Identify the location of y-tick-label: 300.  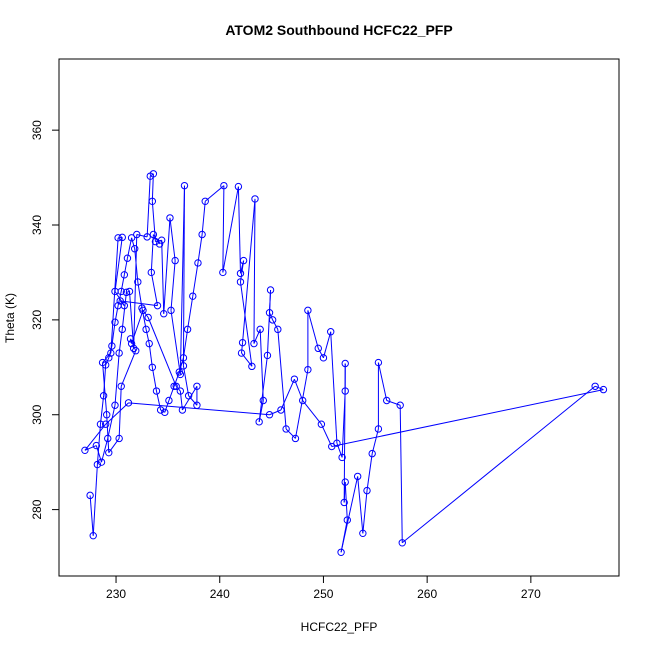
(37, 414).